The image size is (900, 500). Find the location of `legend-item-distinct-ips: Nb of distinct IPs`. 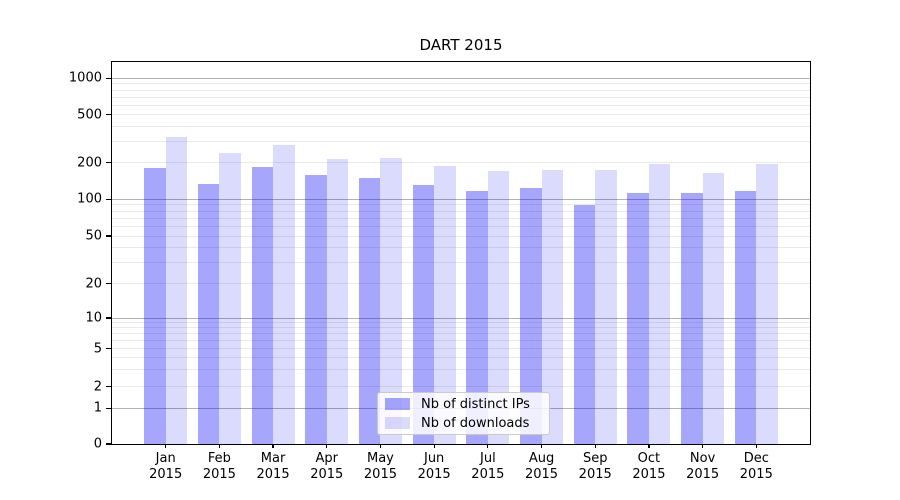

legend-item-distinct-ips: Nb of distinct IPs is located at coordinates (467, 404).